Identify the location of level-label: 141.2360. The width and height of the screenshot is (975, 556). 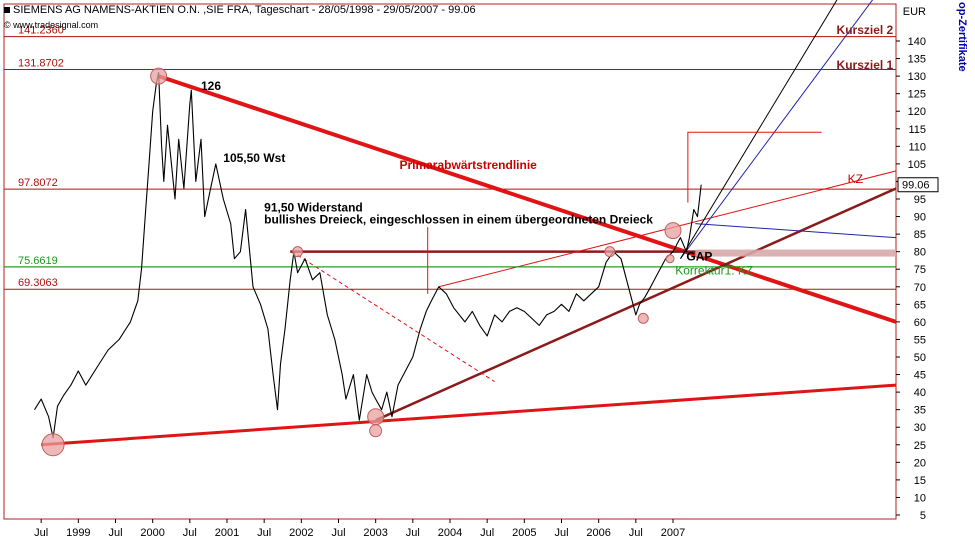
(41, 31).